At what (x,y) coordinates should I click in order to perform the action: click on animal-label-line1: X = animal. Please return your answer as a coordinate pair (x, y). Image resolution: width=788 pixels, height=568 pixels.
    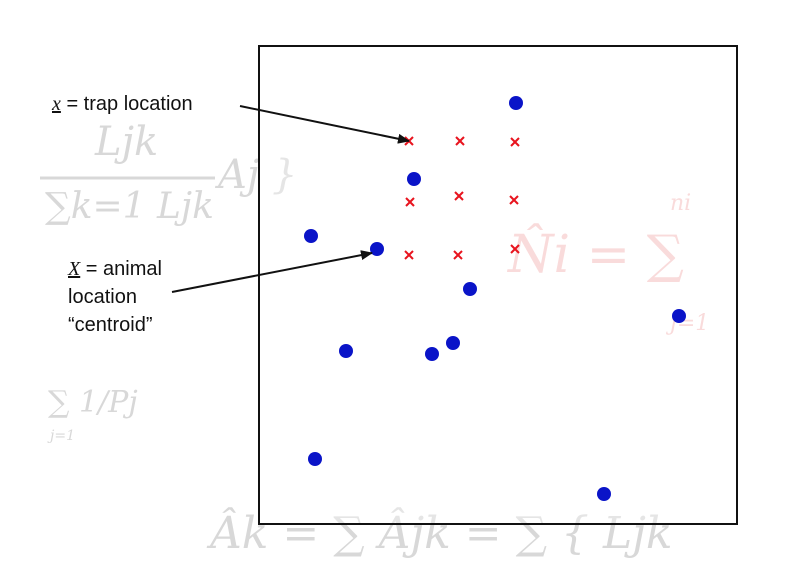
    Looking at the image, I should click on (114, 269).